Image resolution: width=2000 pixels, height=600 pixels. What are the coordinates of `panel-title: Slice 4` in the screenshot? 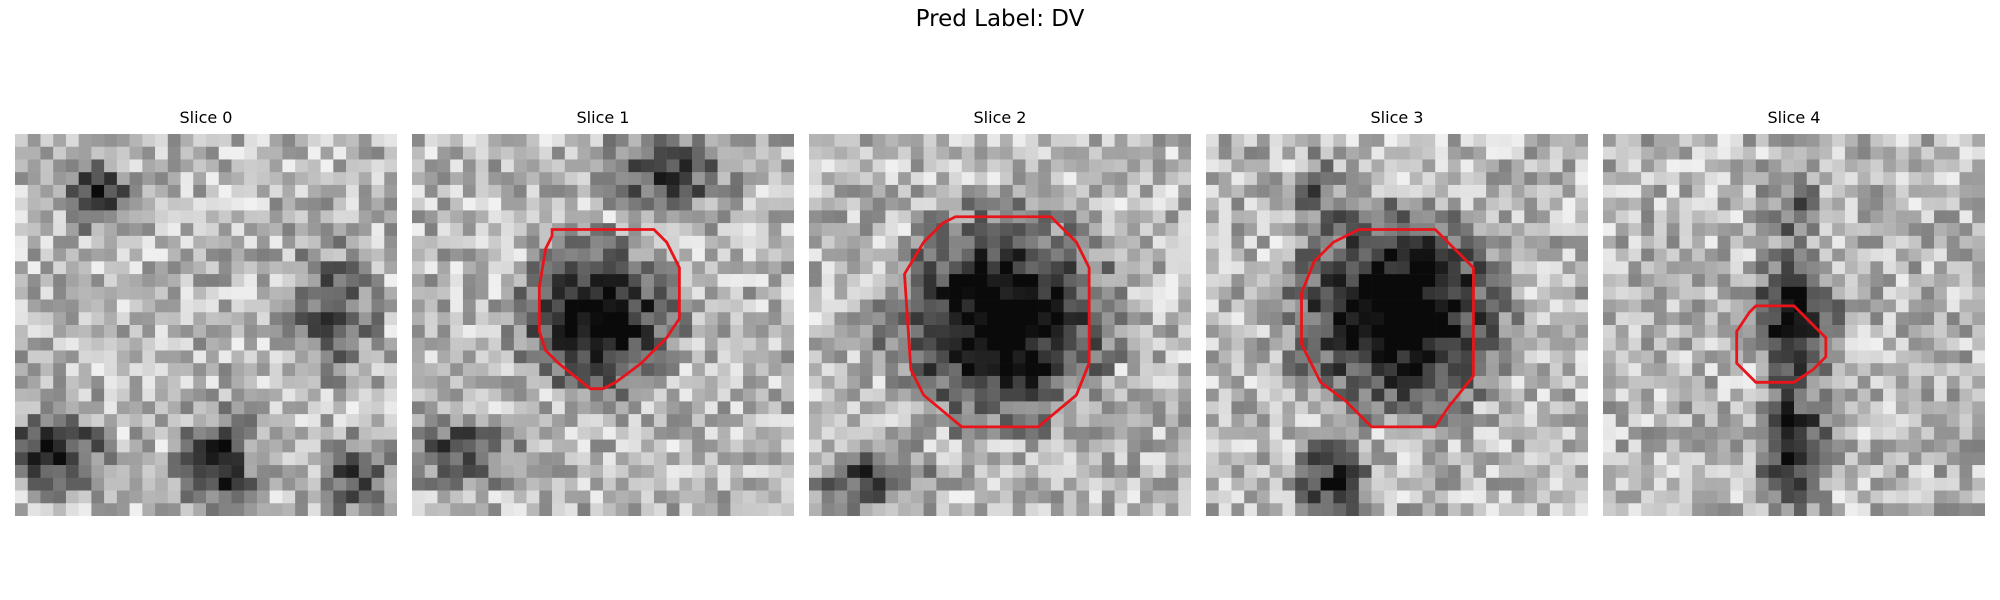 It's located at (1794, 117).